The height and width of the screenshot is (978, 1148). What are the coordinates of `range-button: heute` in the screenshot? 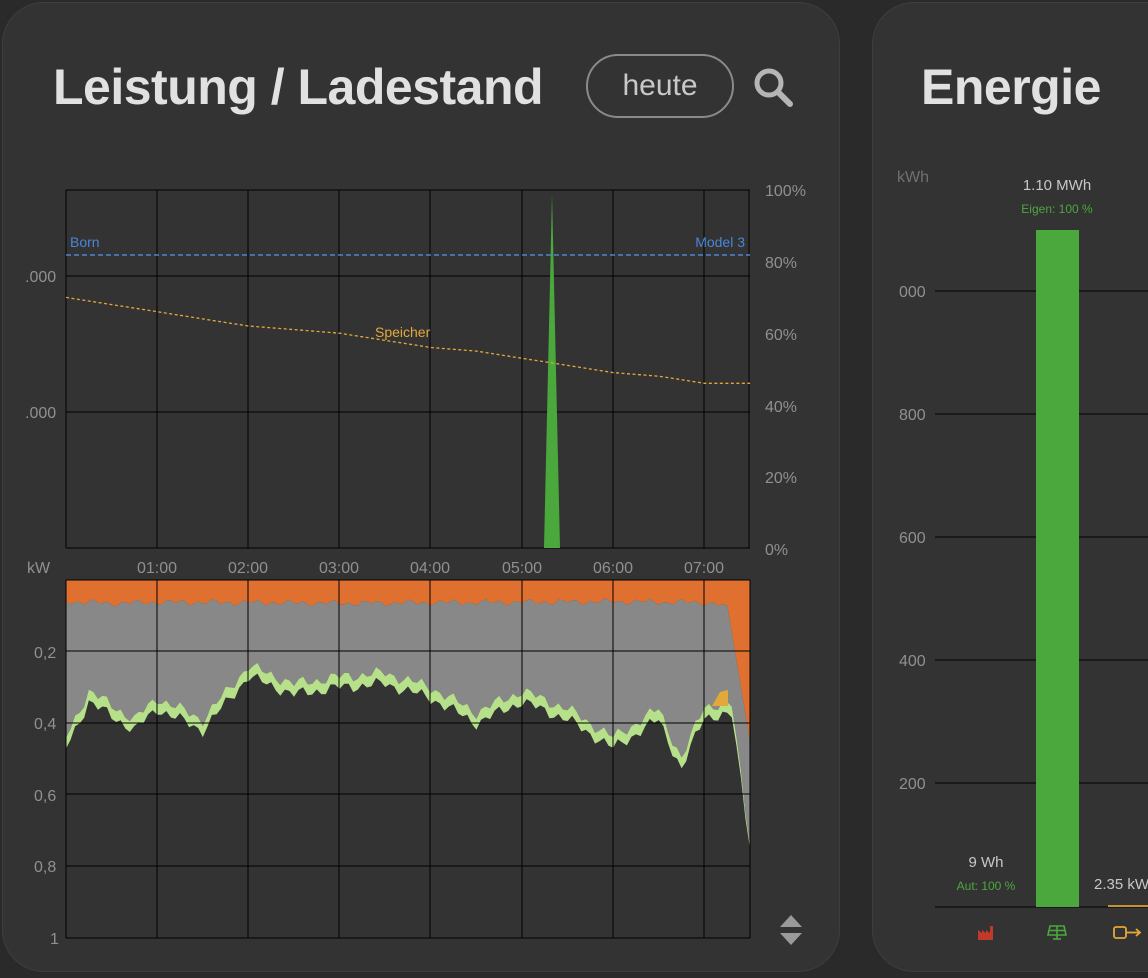 It's located at (660, 86).